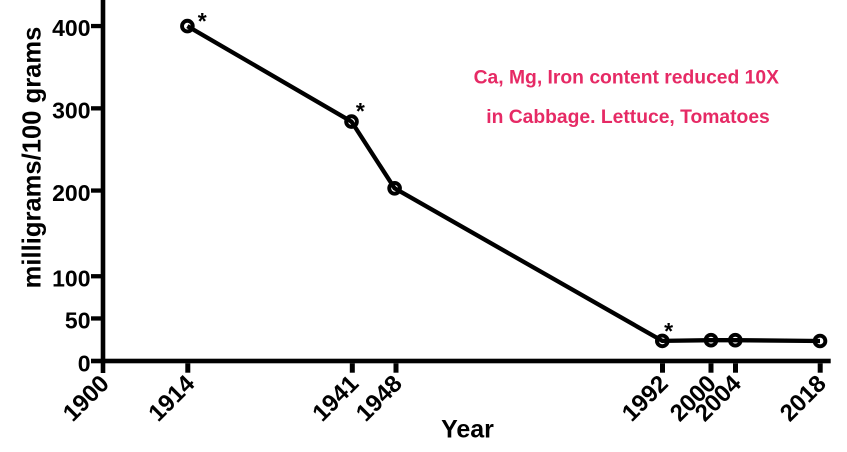  I want to click on svg-text: 100, so click(71, 279).